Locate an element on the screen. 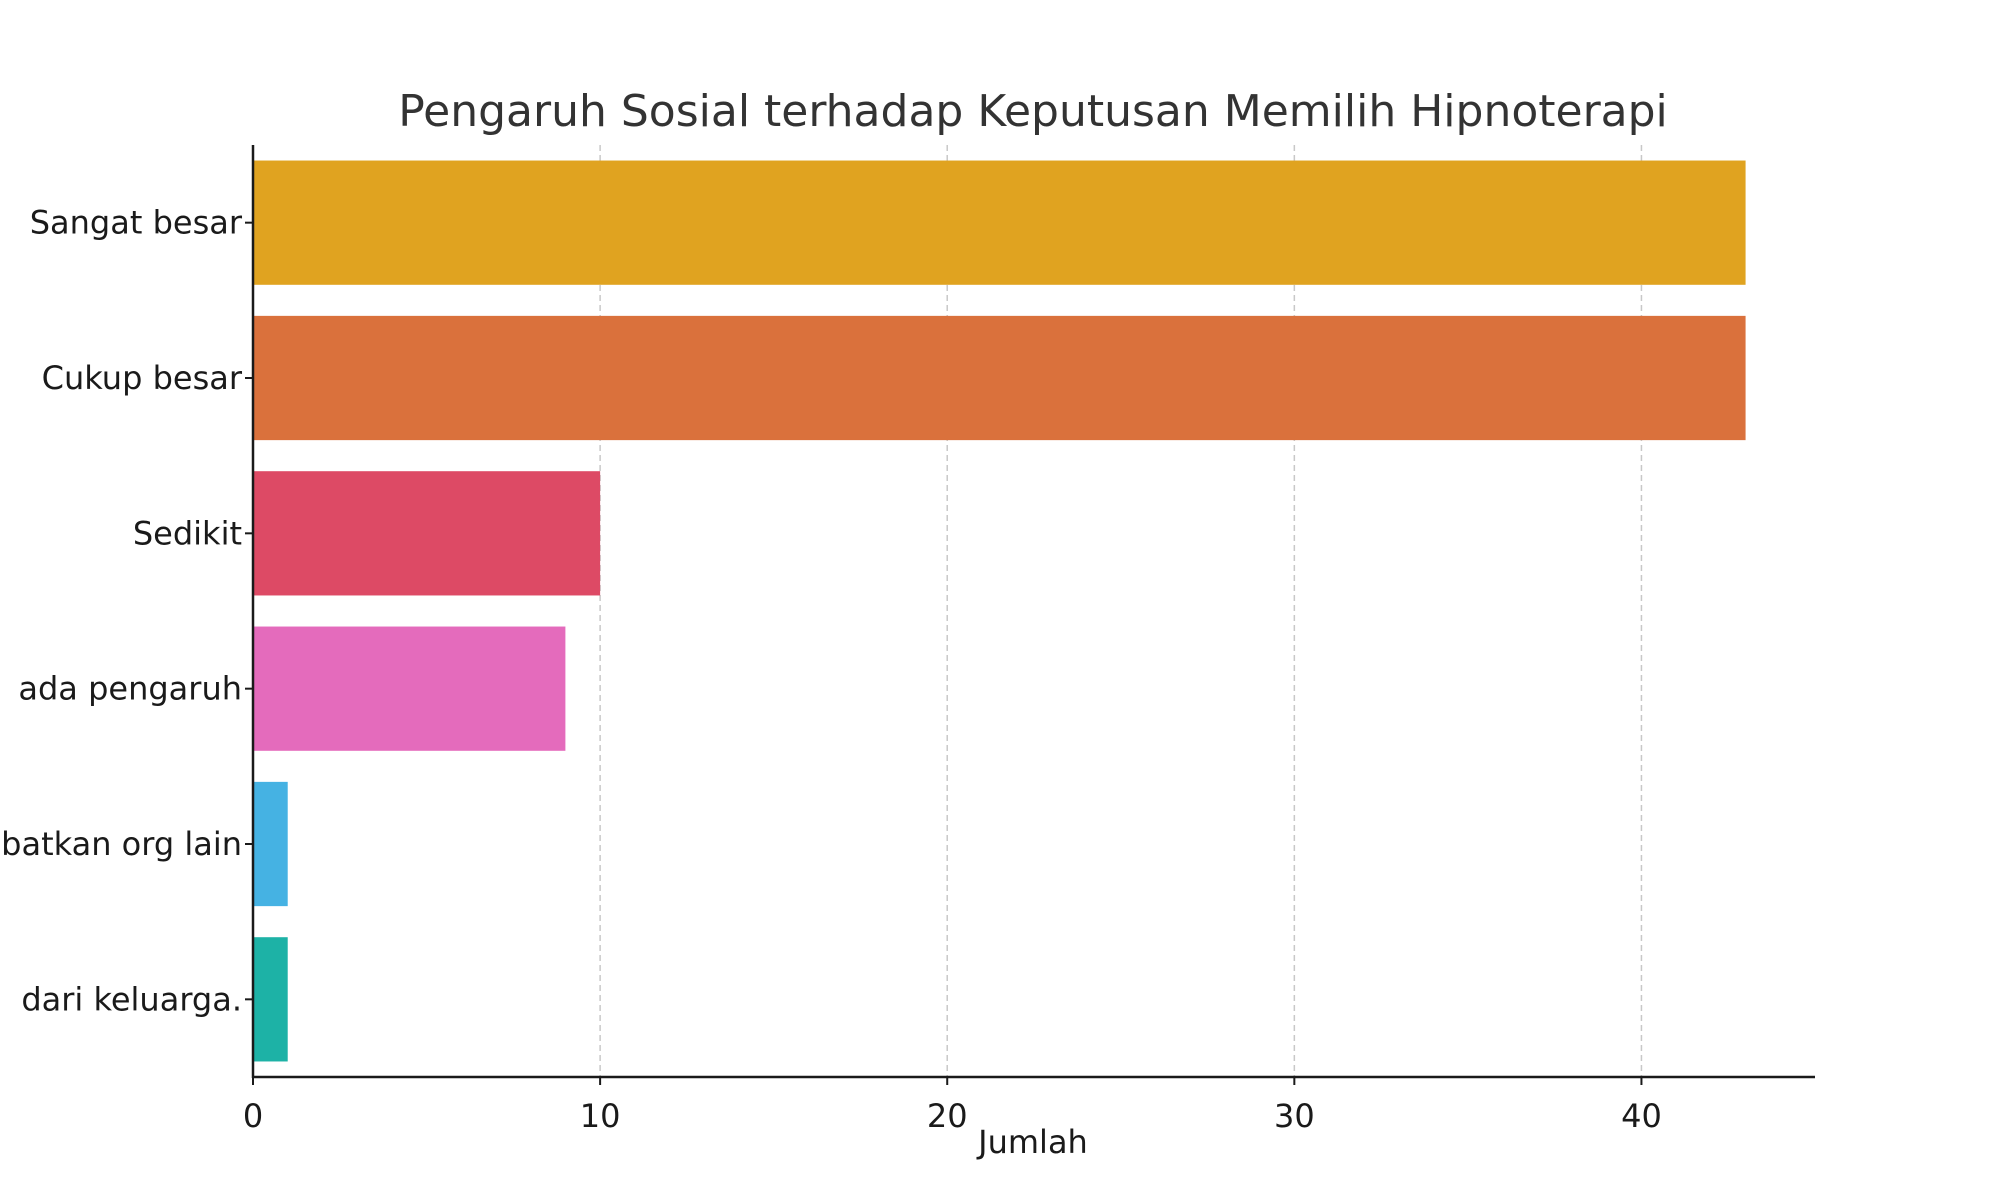  y-tick-label-5: dari keluarga. is located at coordinates (131, 999).